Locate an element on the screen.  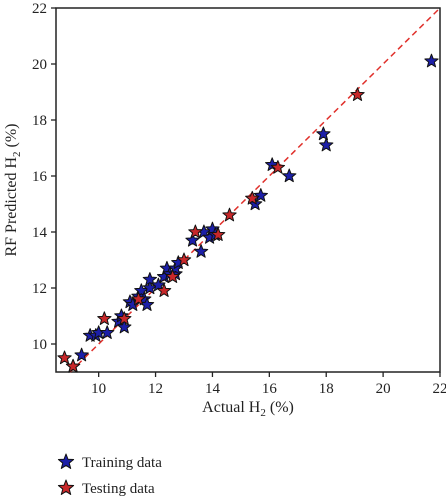
x-tick-label: 10 is located at coordinates (98, 389).